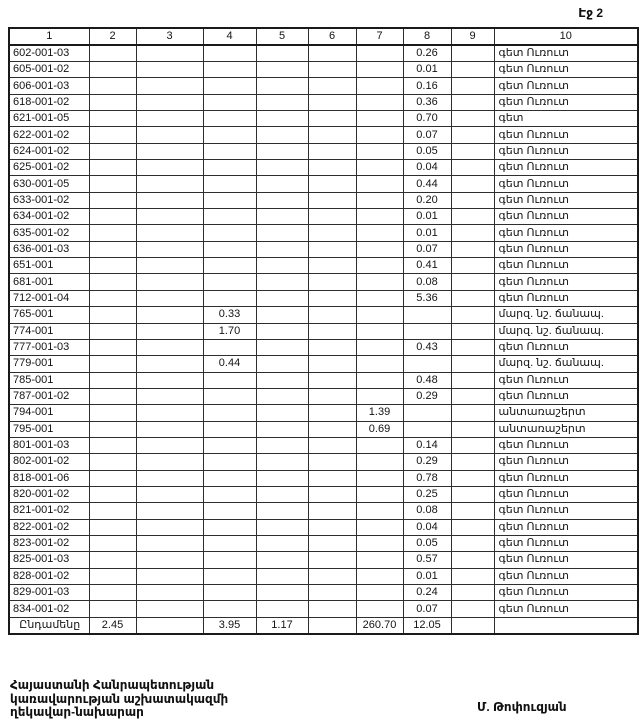  I want to click on table-row: 606-001-03 0.16 գետ Ուռուտ, so click(323, 86).